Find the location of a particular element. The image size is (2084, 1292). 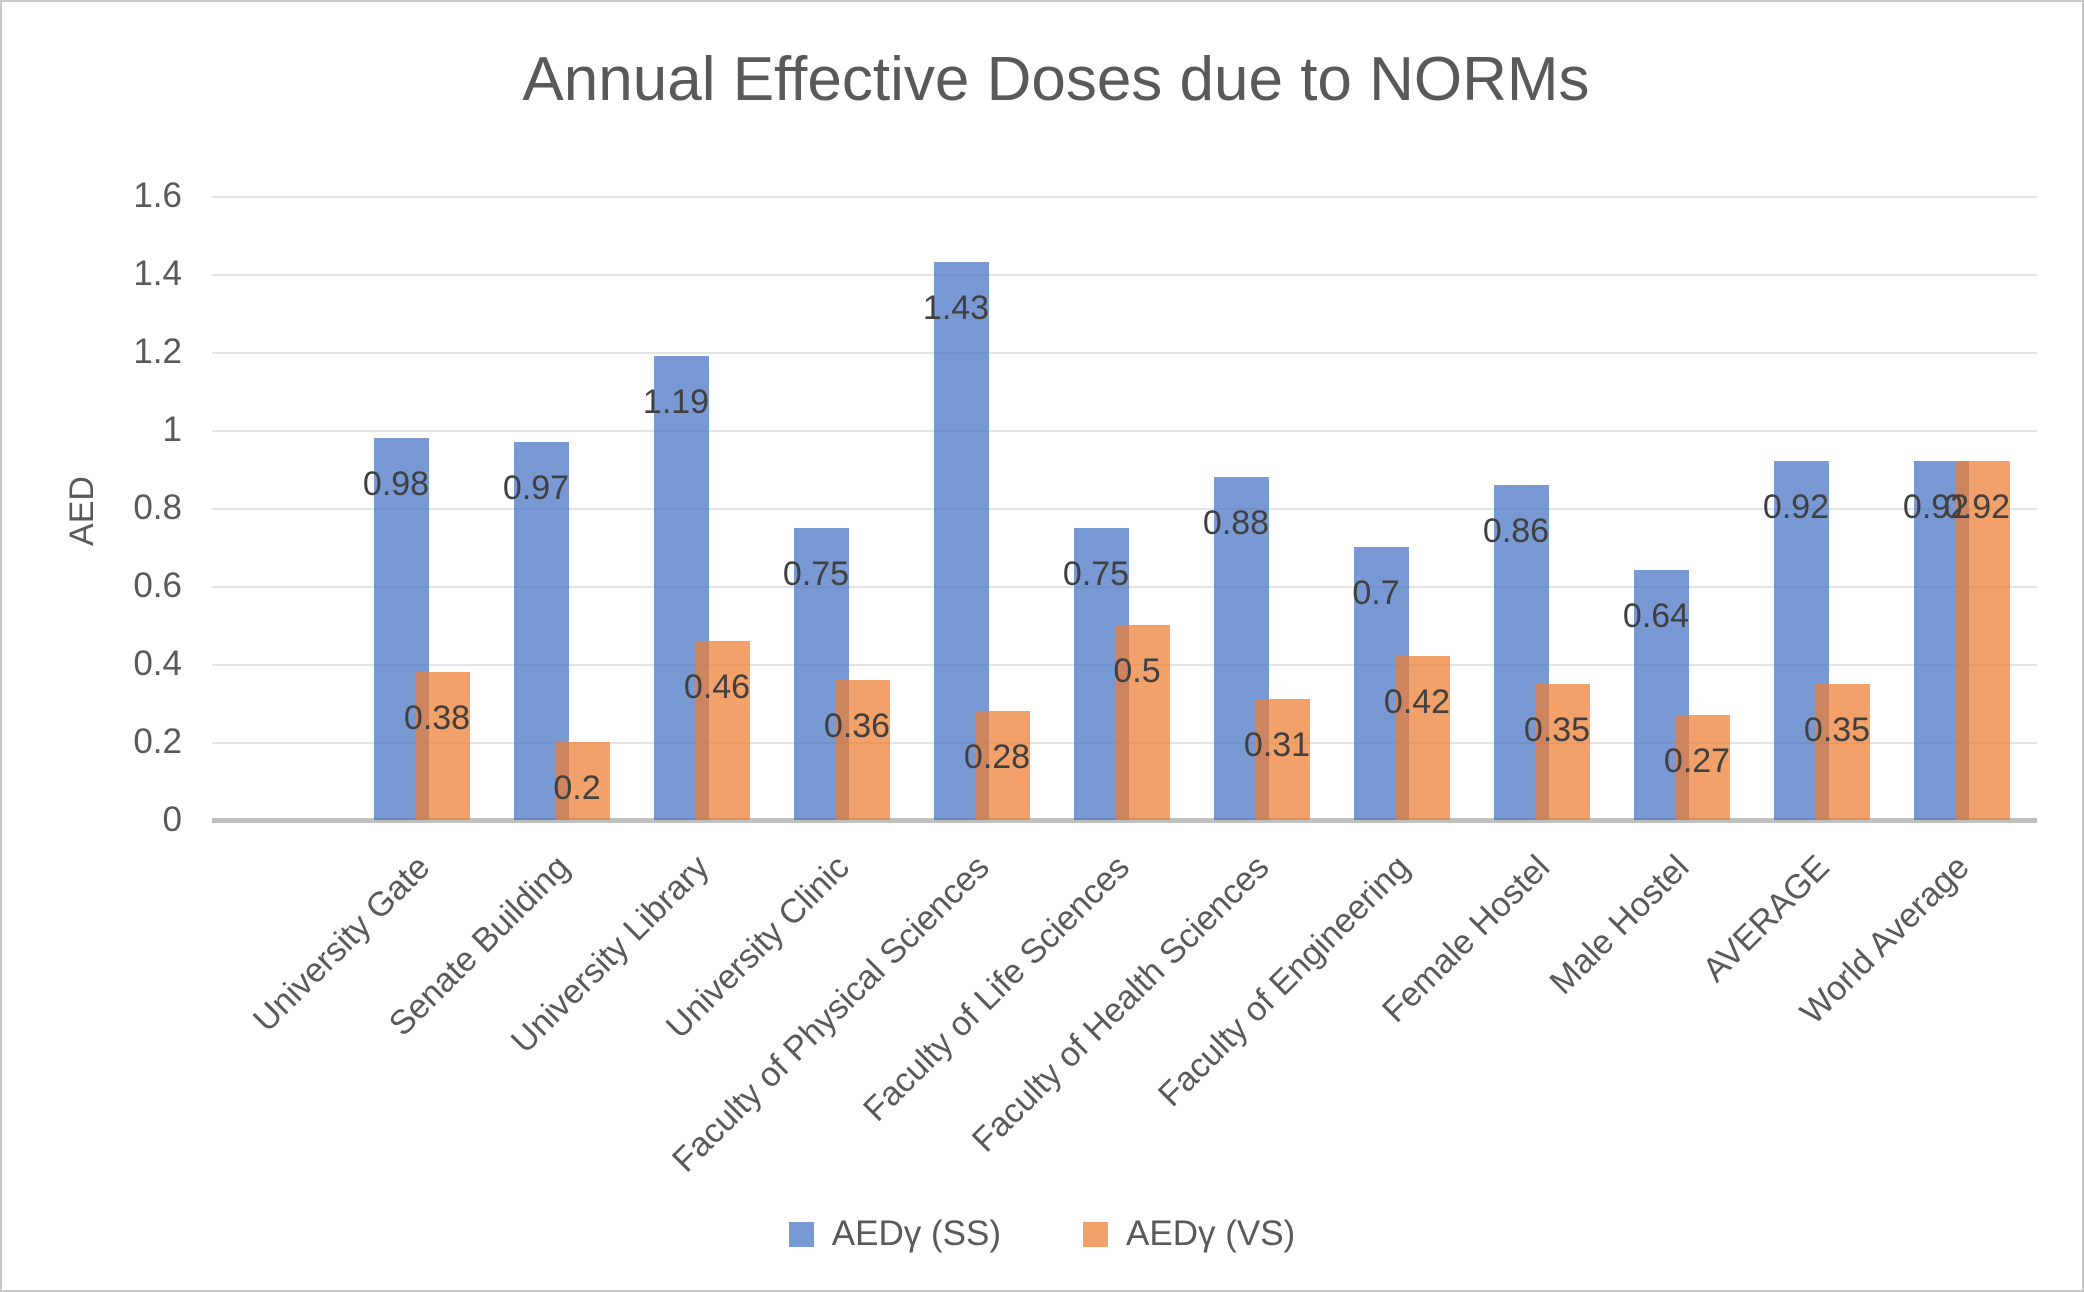

data-label: 0.31 is located at coordinates (1277, 745).